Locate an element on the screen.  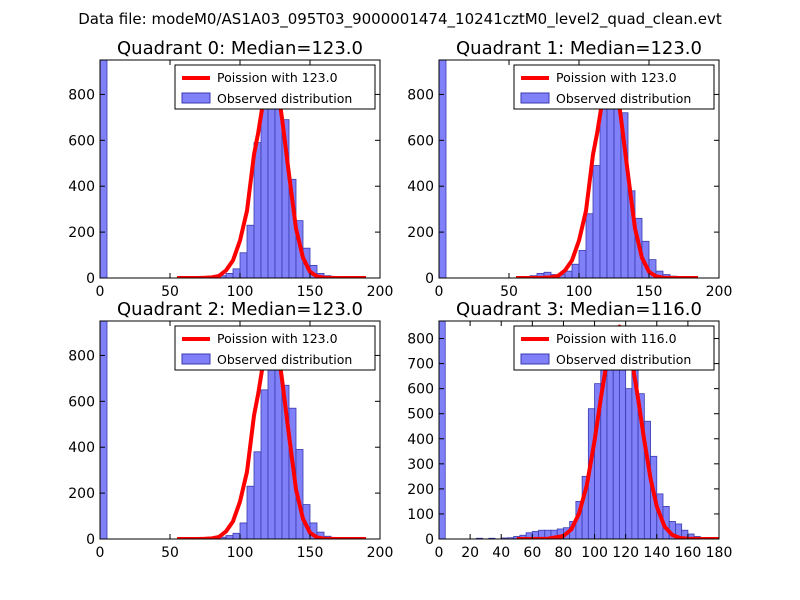
x-tick-label: 40 is located at coordinates (501, 553).